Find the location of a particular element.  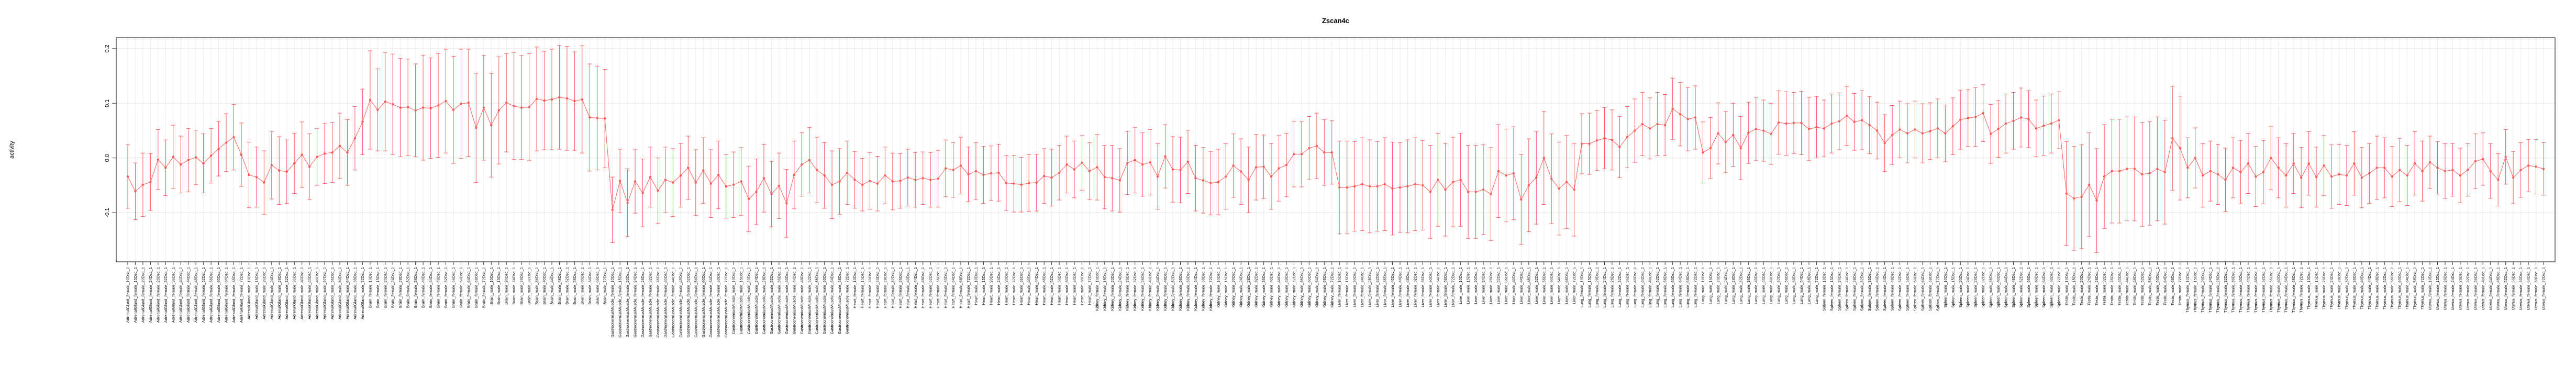

x-tick-label: Testis_male_56Dsc_1 is located at coordinates (2149, 286).